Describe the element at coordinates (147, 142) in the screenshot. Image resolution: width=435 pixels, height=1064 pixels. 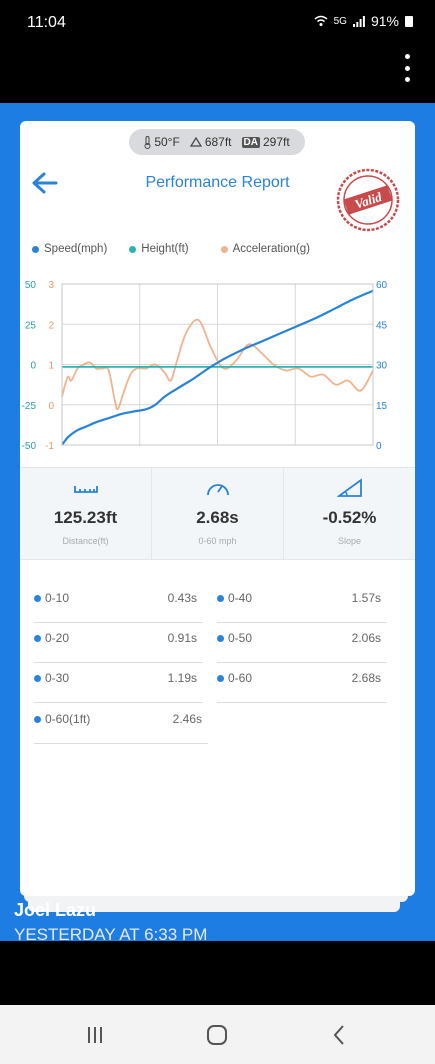
I see `thermometer-icon` at that location.